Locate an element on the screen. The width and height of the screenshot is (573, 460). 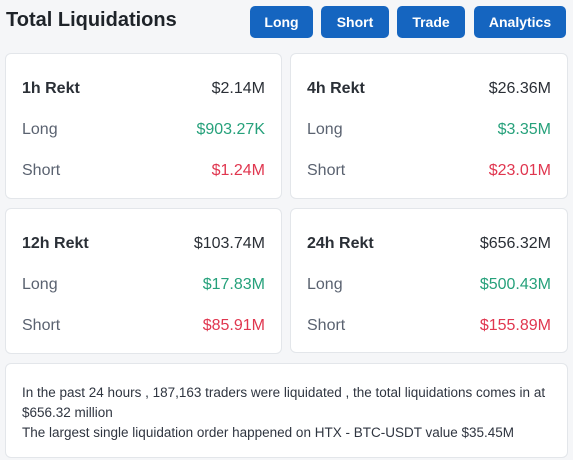
card-total-row: 12h Rekt $103.74M is located at coordinates (143, 244).